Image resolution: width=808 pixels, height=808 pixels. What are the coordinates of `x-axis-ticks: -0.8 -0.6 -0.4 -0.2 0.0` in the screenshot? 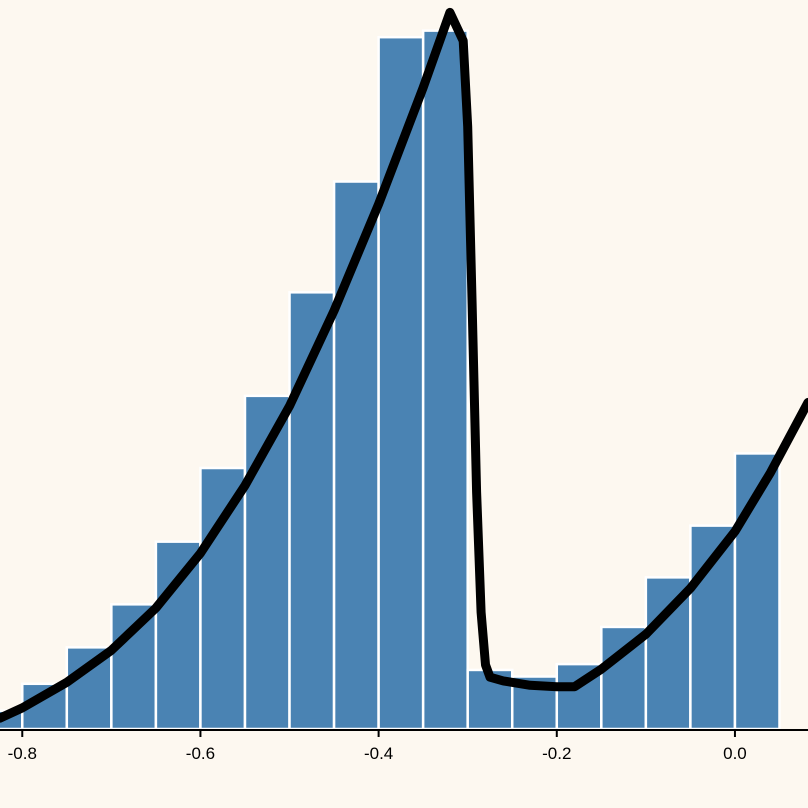 It's located at (377, 746).